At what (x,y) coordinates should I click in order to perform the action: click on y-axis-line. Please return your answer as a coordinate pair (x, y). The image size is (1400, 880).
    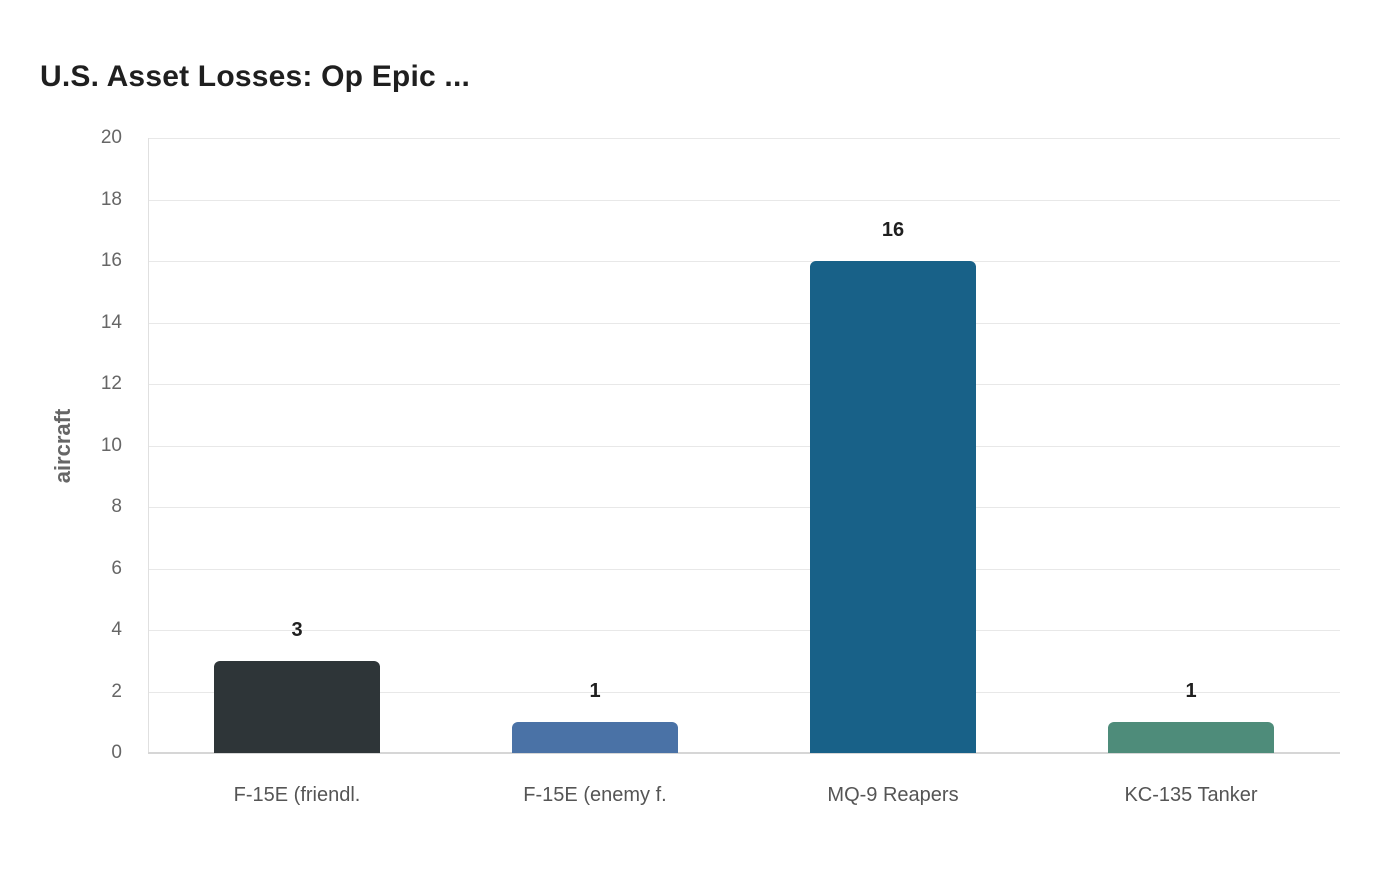
    Looking at the image, I should click on (148, 445).